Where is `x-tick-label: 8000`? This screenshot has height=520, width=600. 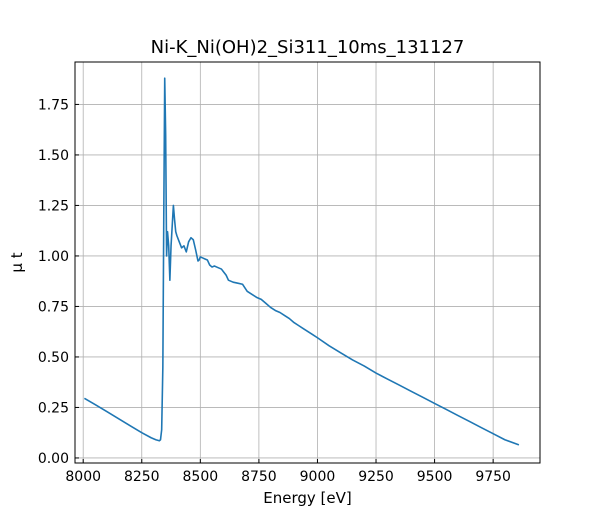
x-tick-label: 8000 is located at coordinates (83, 477).